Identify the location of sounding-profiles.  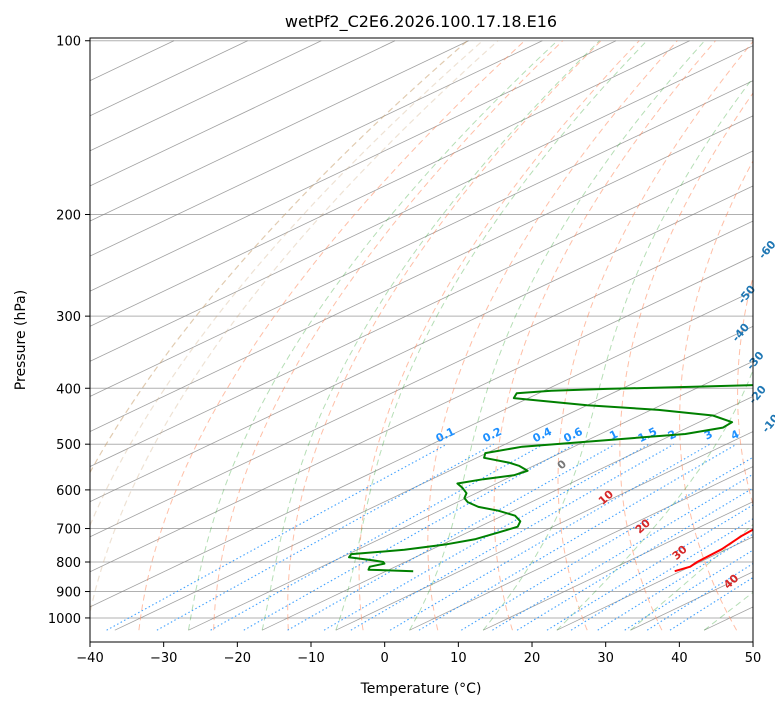
(550, 478).